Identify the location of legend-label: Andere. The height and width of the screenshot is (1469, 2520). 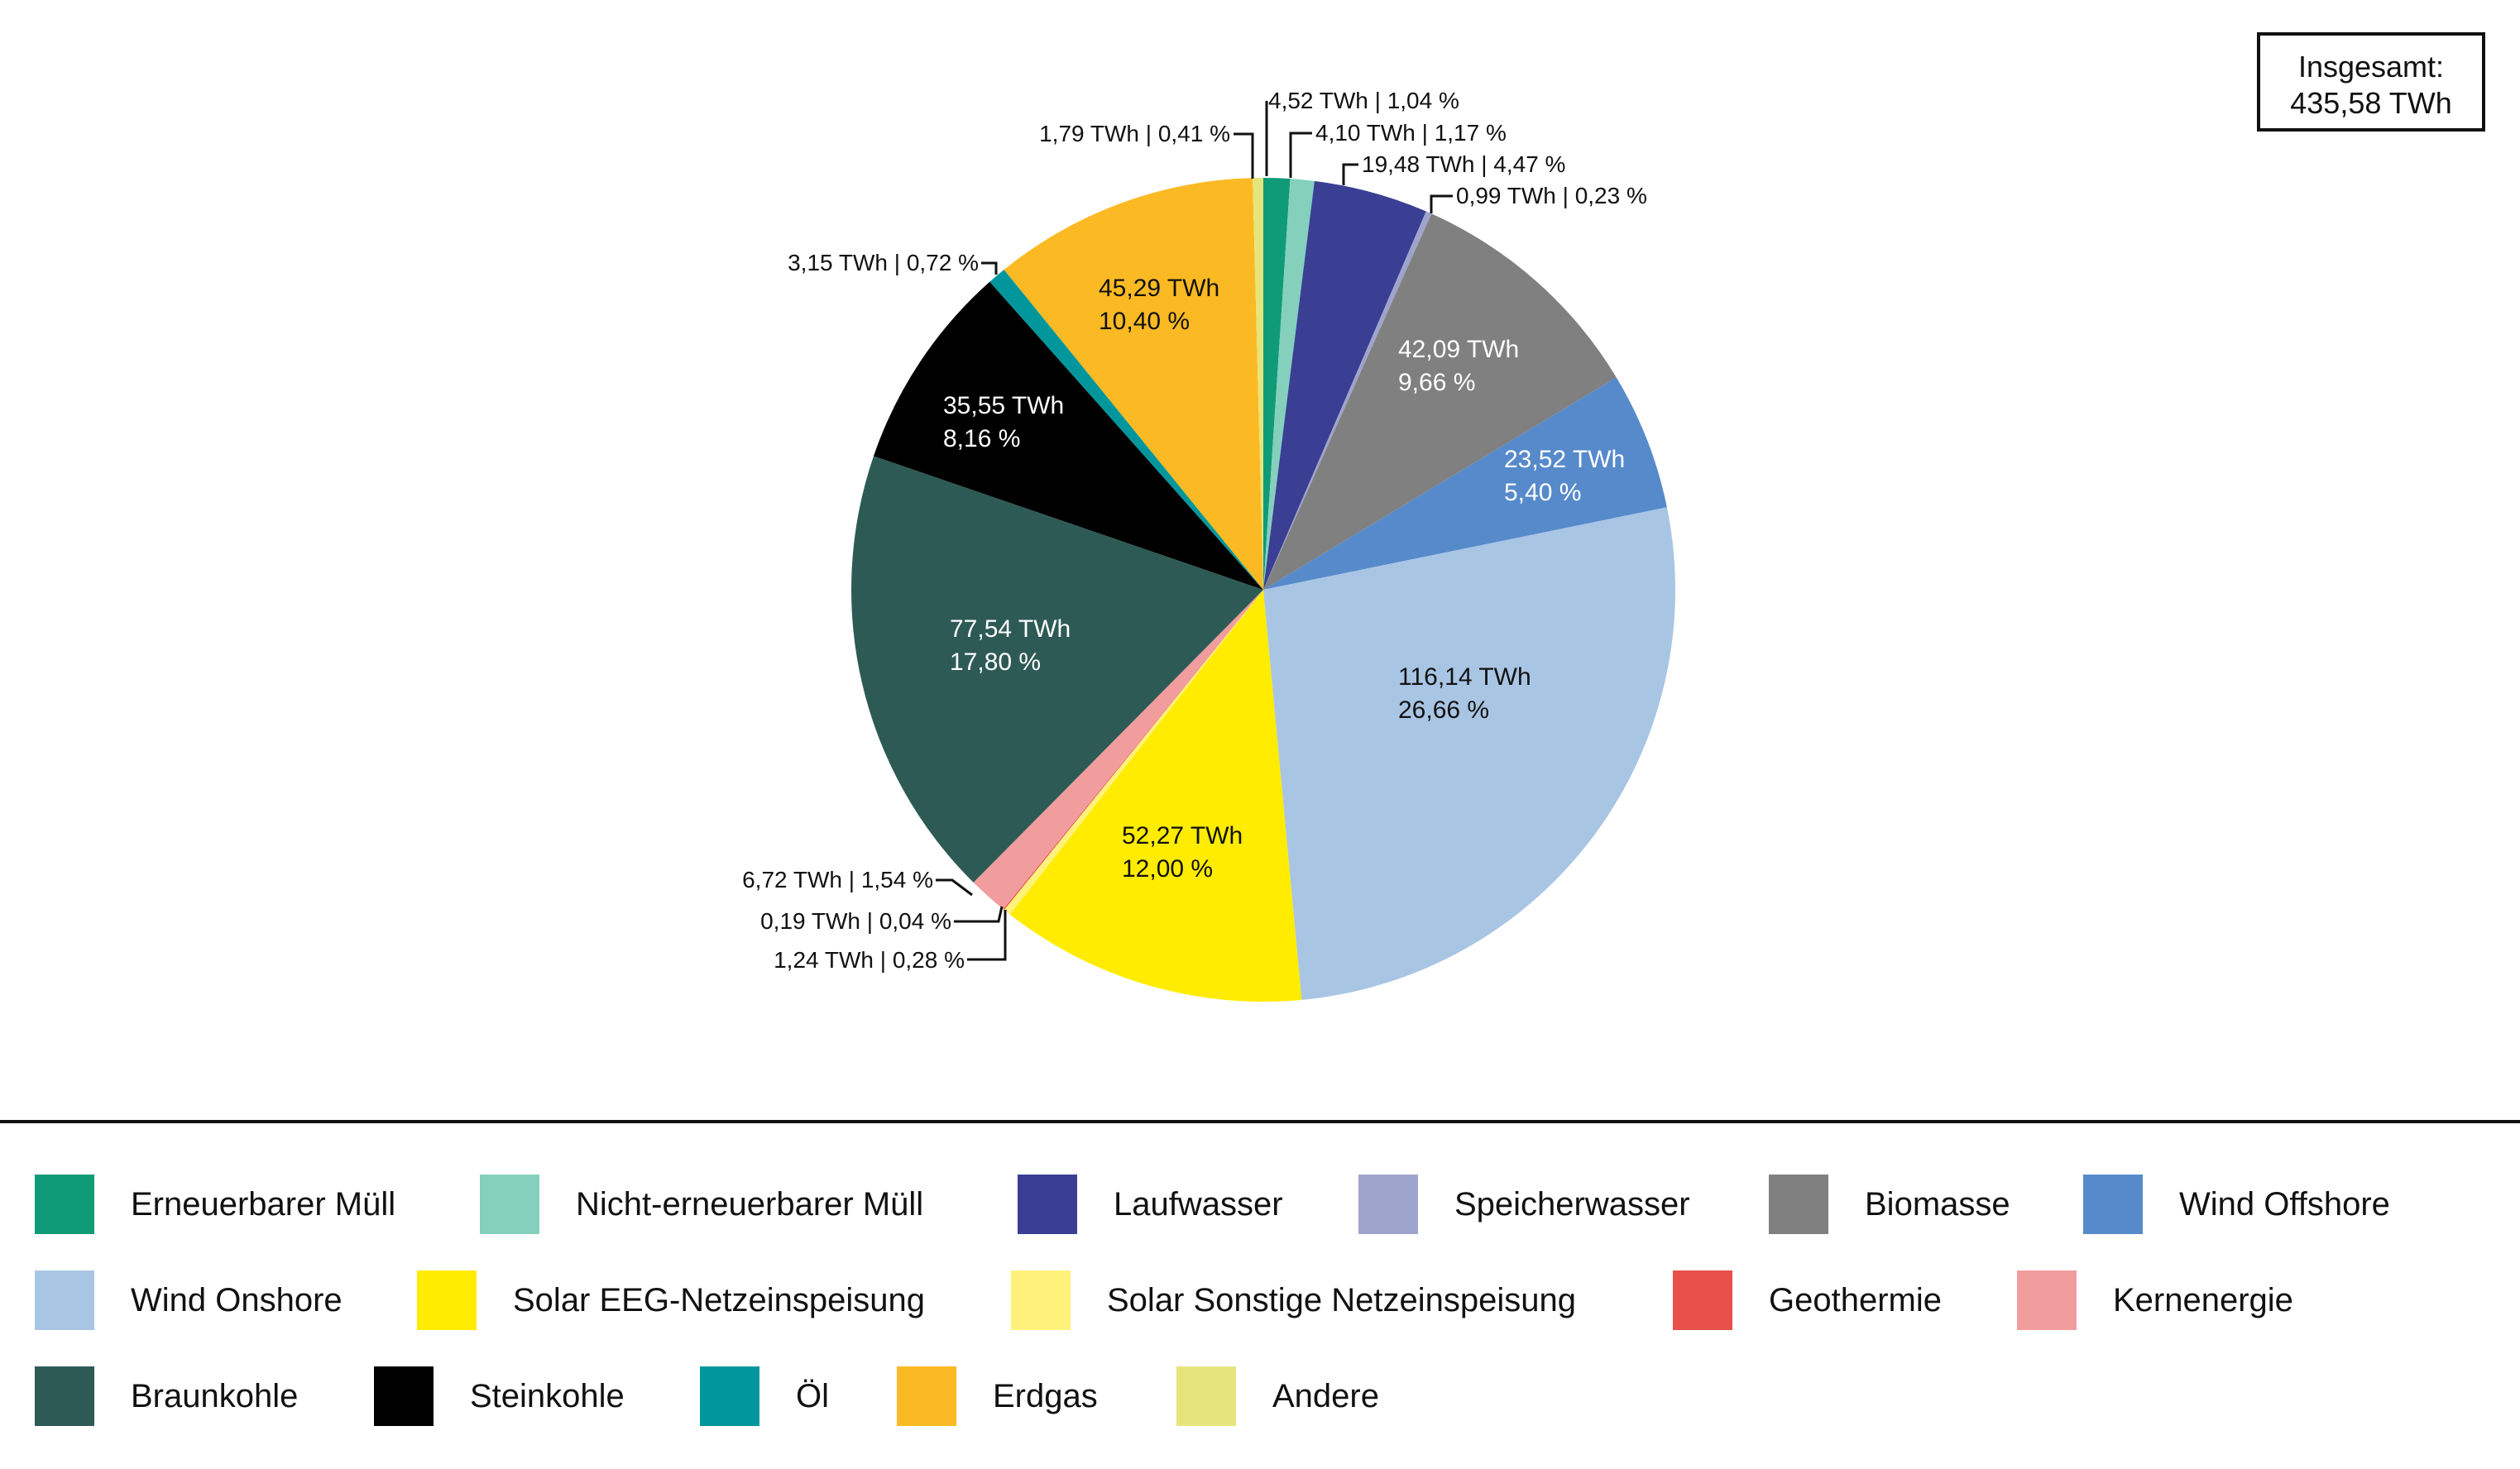
(1325, 1395).